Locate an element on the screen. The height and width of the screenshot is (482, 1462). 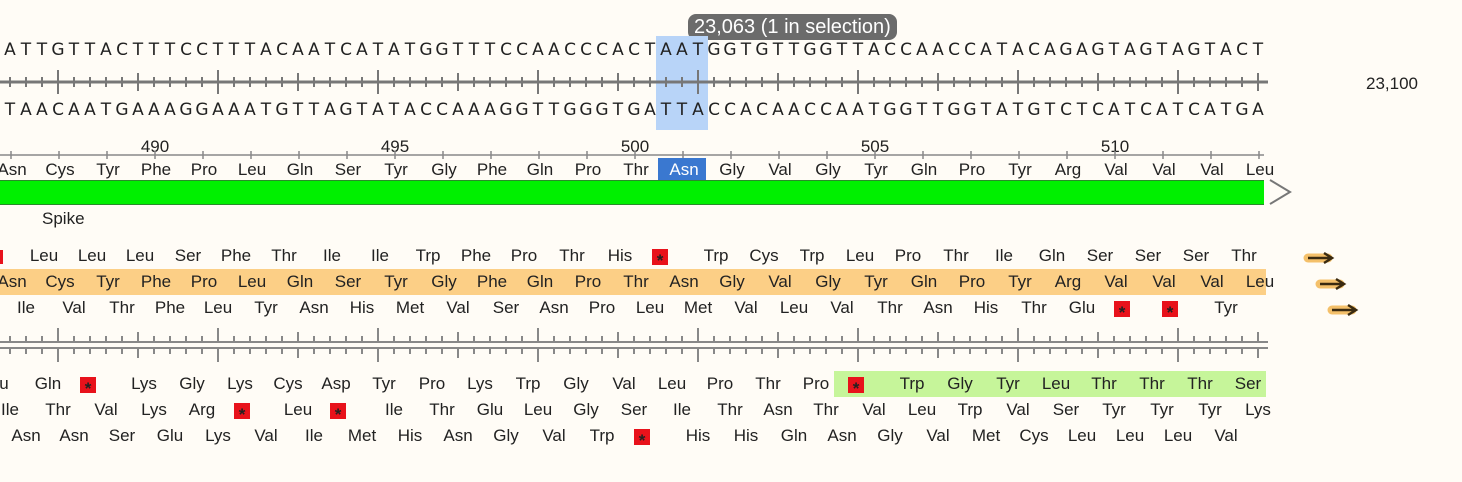
reverse-frame-3-residue: Asn is located at coordinates (842, 435).